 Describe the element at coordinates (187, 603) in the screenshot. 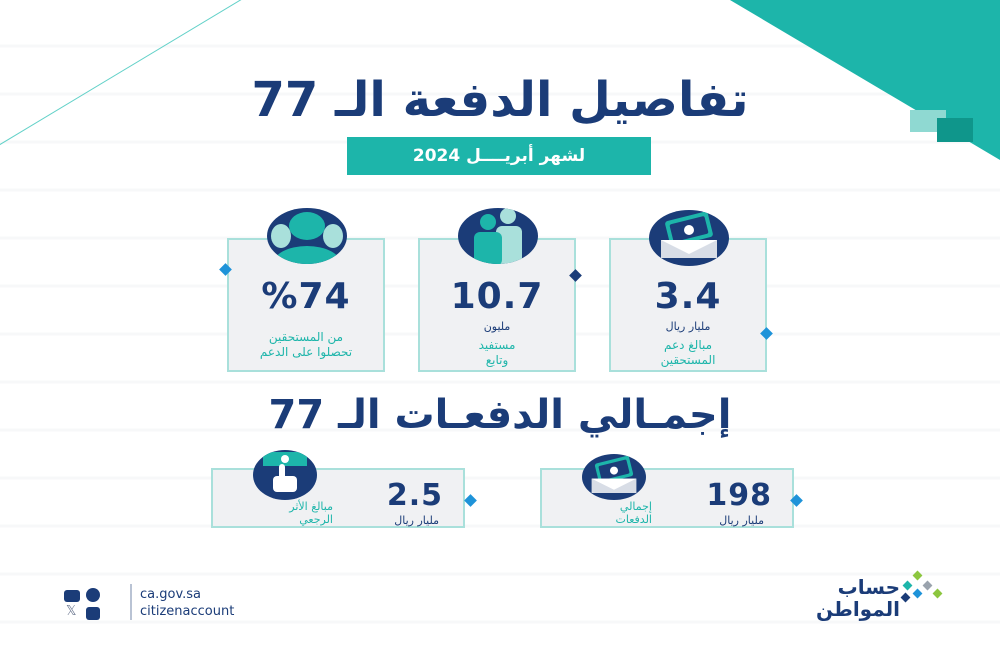

I see `footer-links: ca.gov.sa citizenaccount` at that location.